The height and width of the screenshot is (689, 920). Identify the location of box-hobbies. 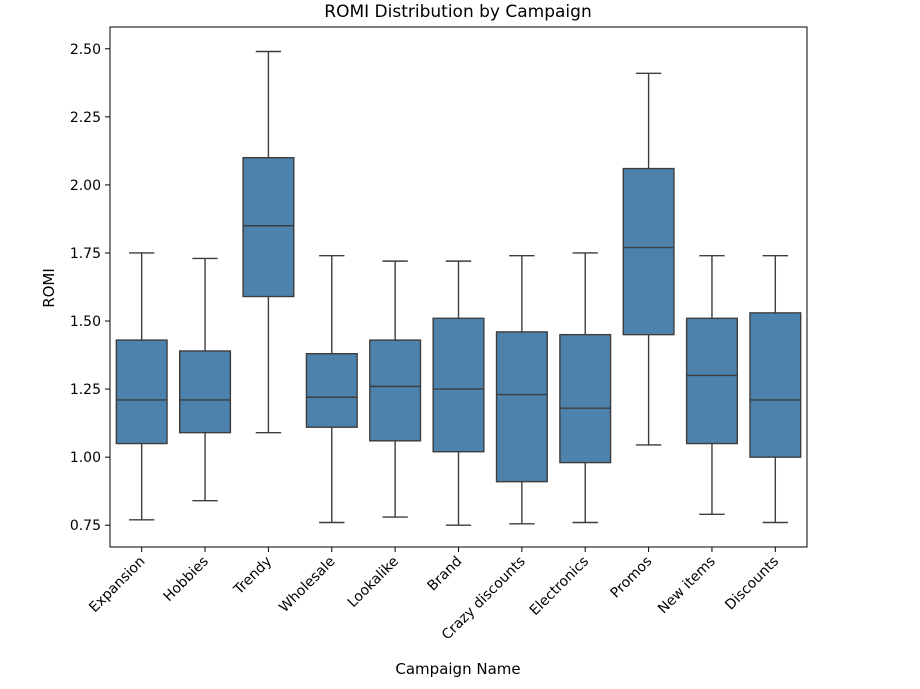
(205, 379).